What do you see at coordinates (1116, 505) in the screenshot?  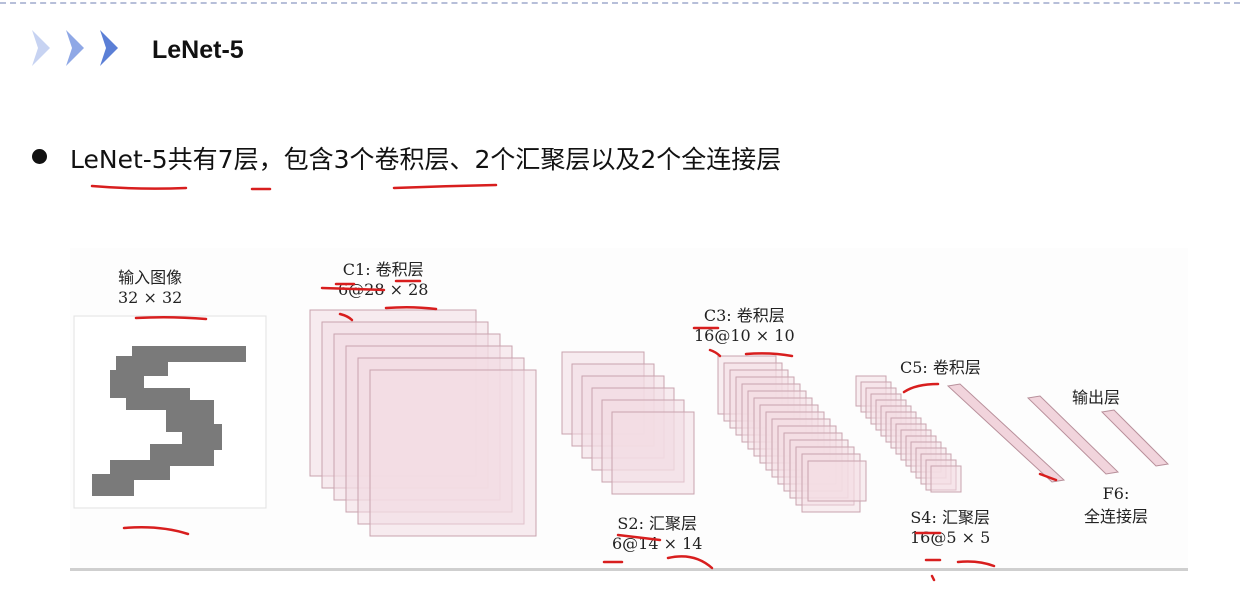 I see `f6-label: F6: 全连接层` at bounding box center [1116, 505].